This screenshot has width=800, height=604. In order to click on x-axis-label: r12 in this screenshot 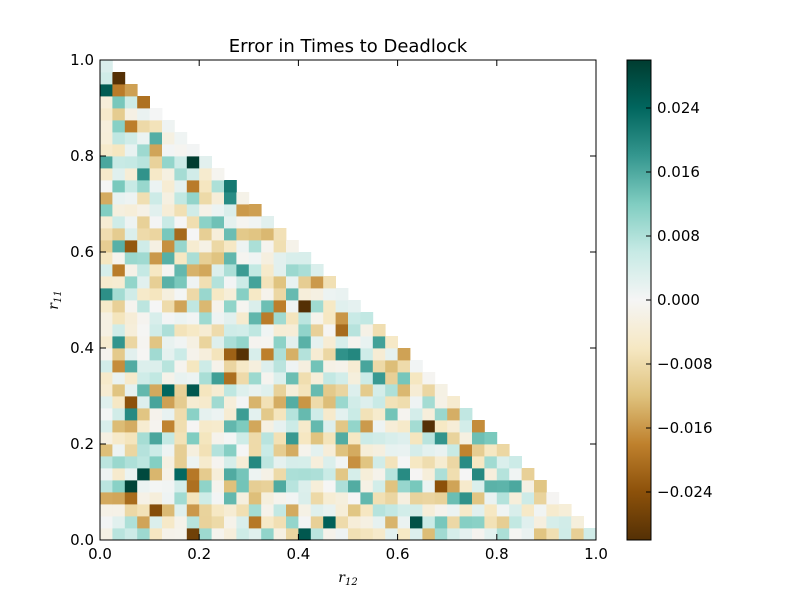, I will do `click(347, 579)`.